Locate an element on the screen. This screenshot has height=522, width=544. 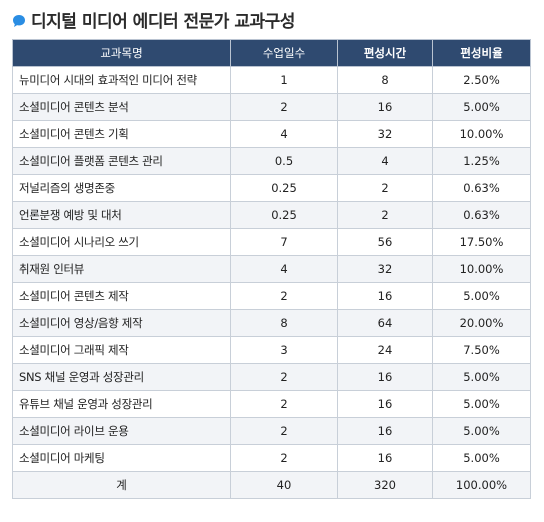
total-ratio: 100.00% is located at coordinates (481, 485).